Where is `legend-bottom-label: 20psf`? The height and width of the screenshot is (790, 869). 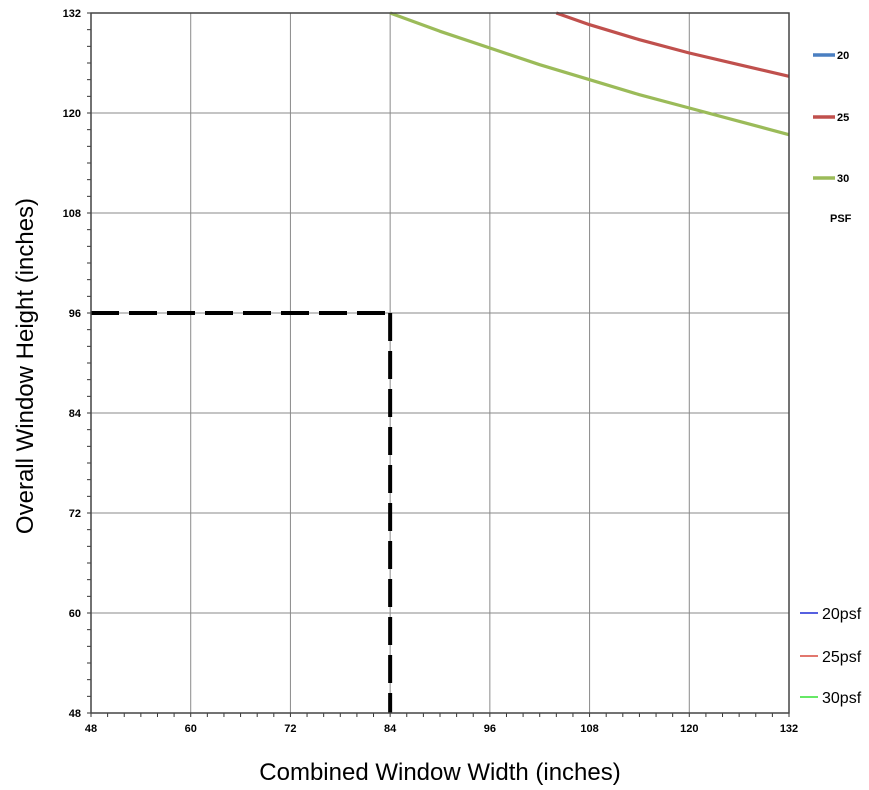
legend-bottom-label: 20psf is located at coordinates (842, 614).